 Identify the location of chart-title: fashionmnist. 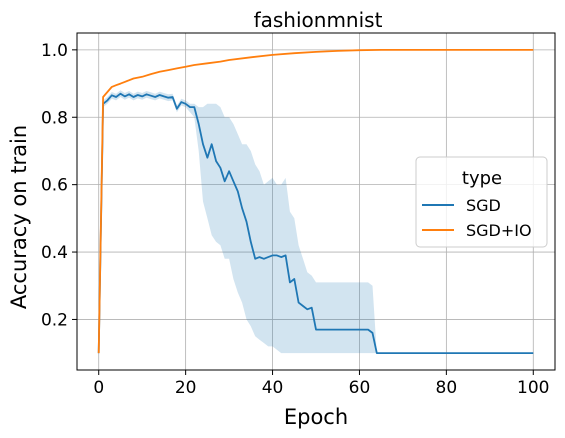
(318, 20).